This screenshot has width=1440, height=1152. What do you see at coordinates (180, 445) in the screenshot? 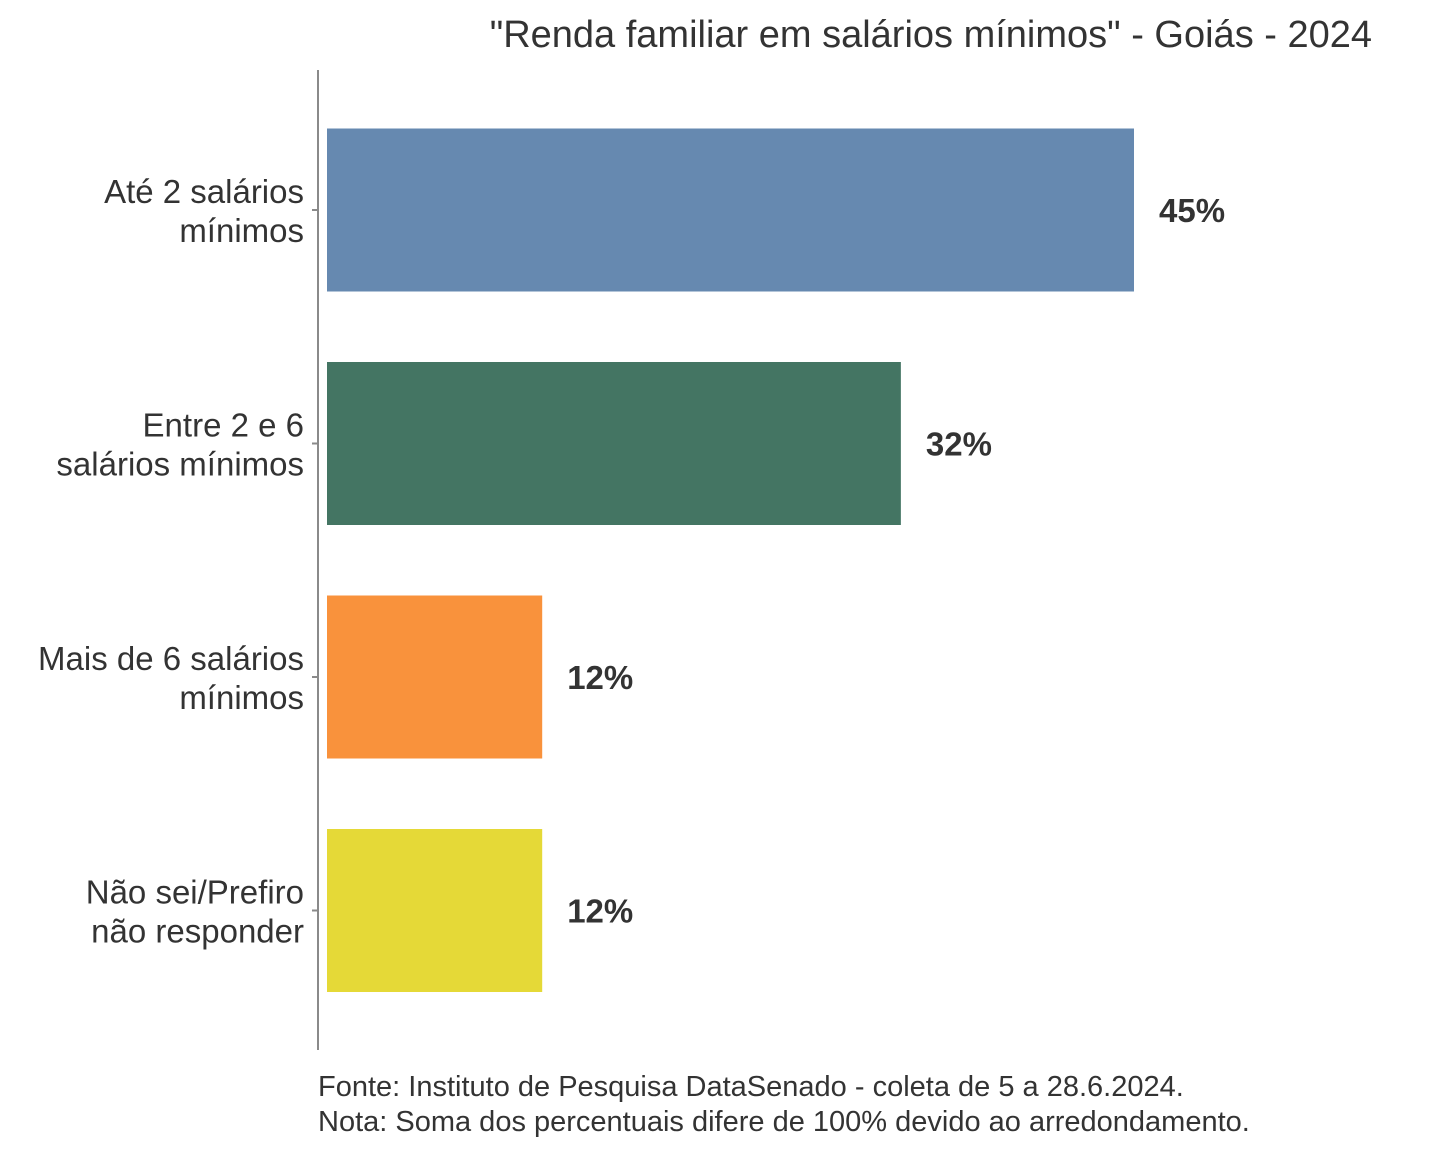
I see `category-label-2: Entre 2 e 6 salários mínimos` at bounding box center [180, 445].